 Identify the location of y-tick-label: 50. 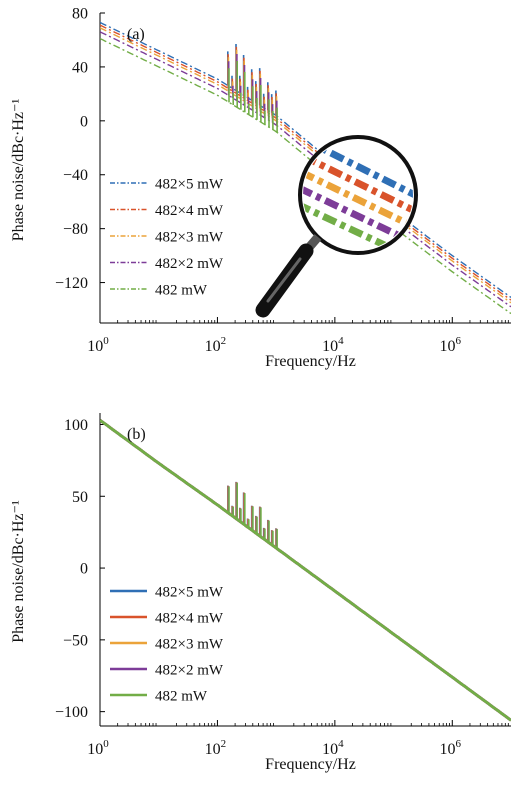
(80, 497).